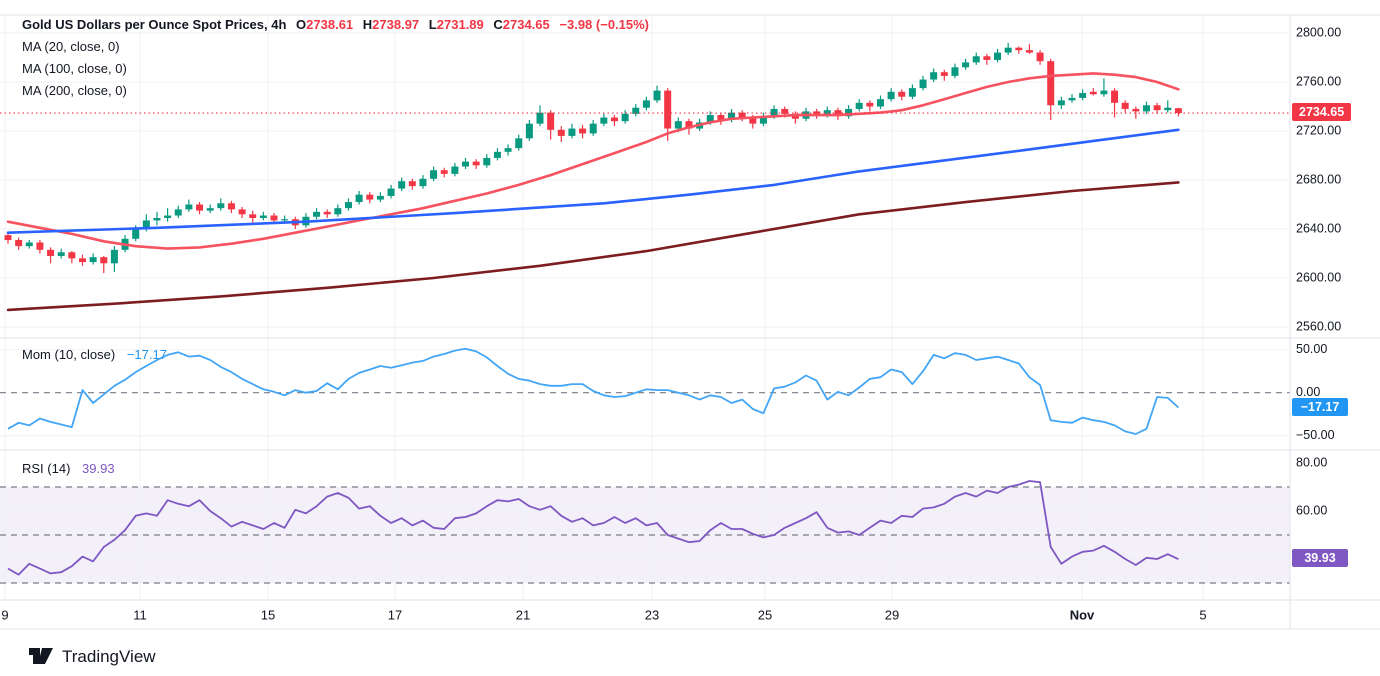  Describe the element at coordinates (1318, 326) in the screenshot. I see `axis-tick-label: 2560.00` at that location.